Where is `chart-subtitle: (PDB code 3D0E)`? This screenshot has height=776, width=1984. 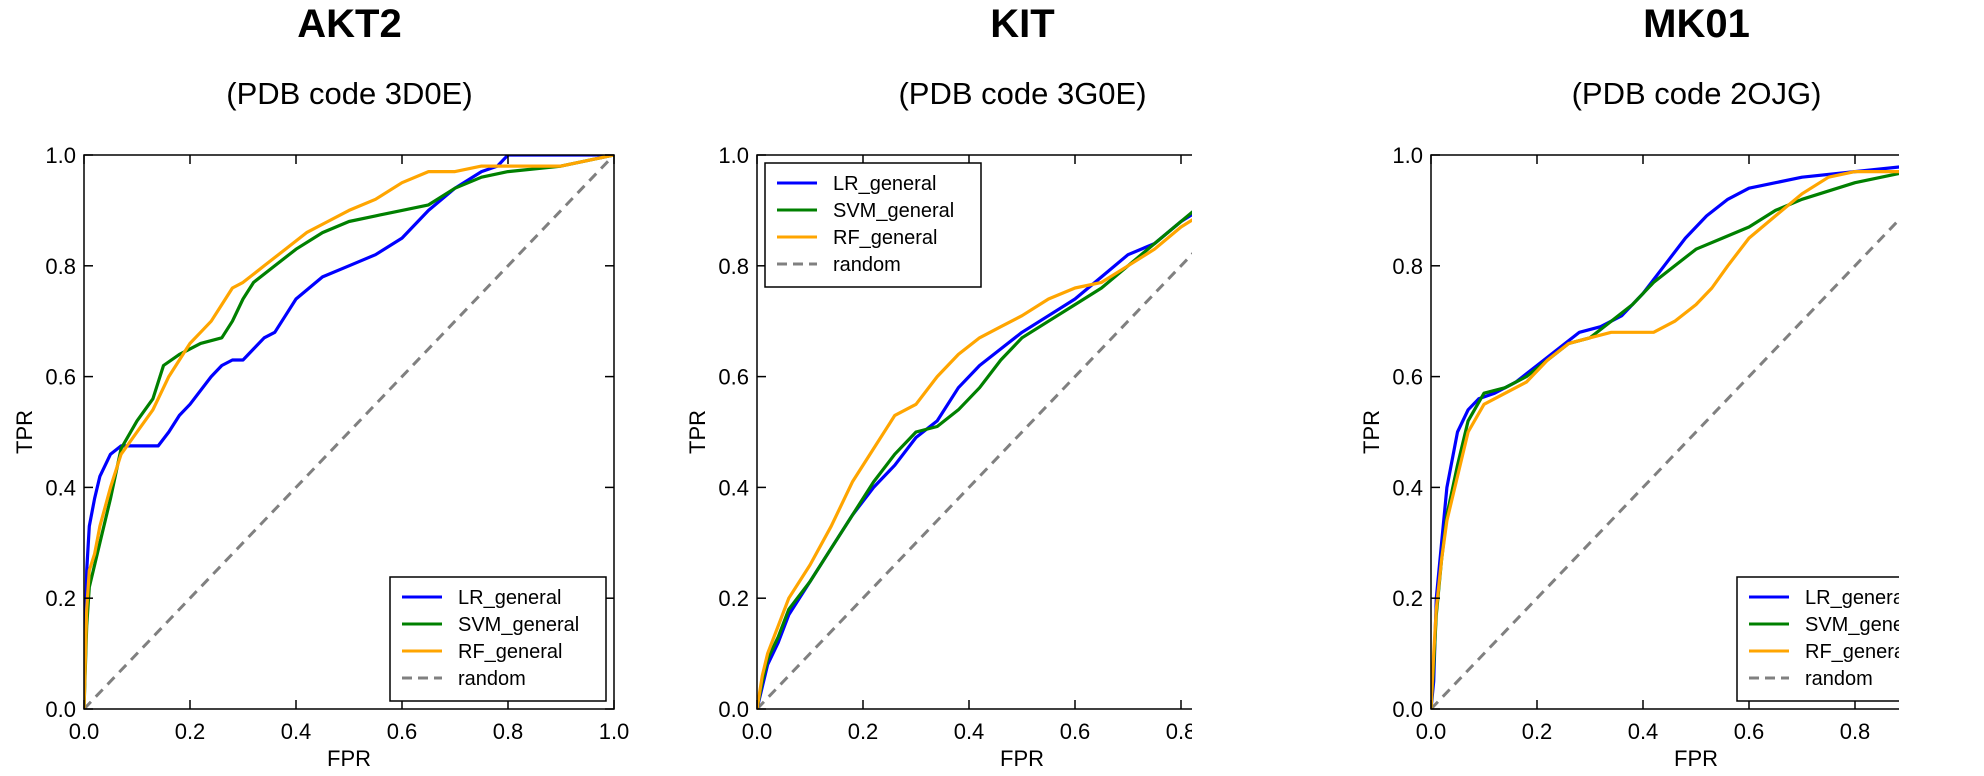 chart-subtitle: (PDB code 3D0E) is located at coordinates (349, 93).